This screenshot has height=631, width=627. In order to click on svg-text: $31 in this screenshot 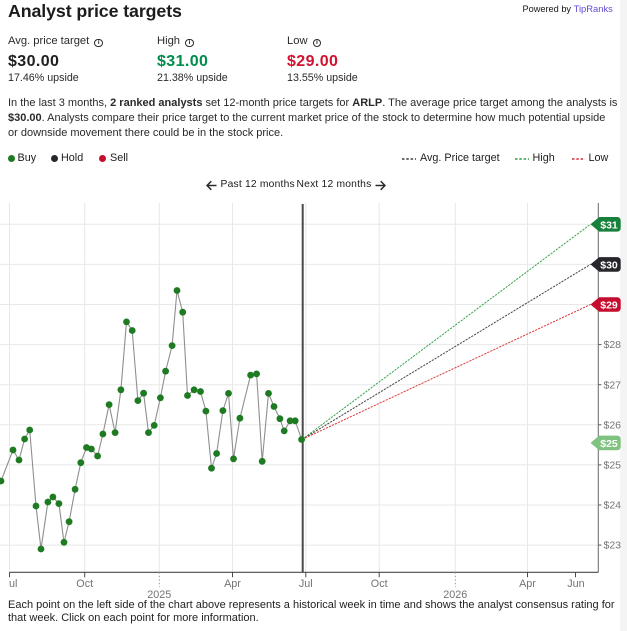, I will do `click(609, 225)`.